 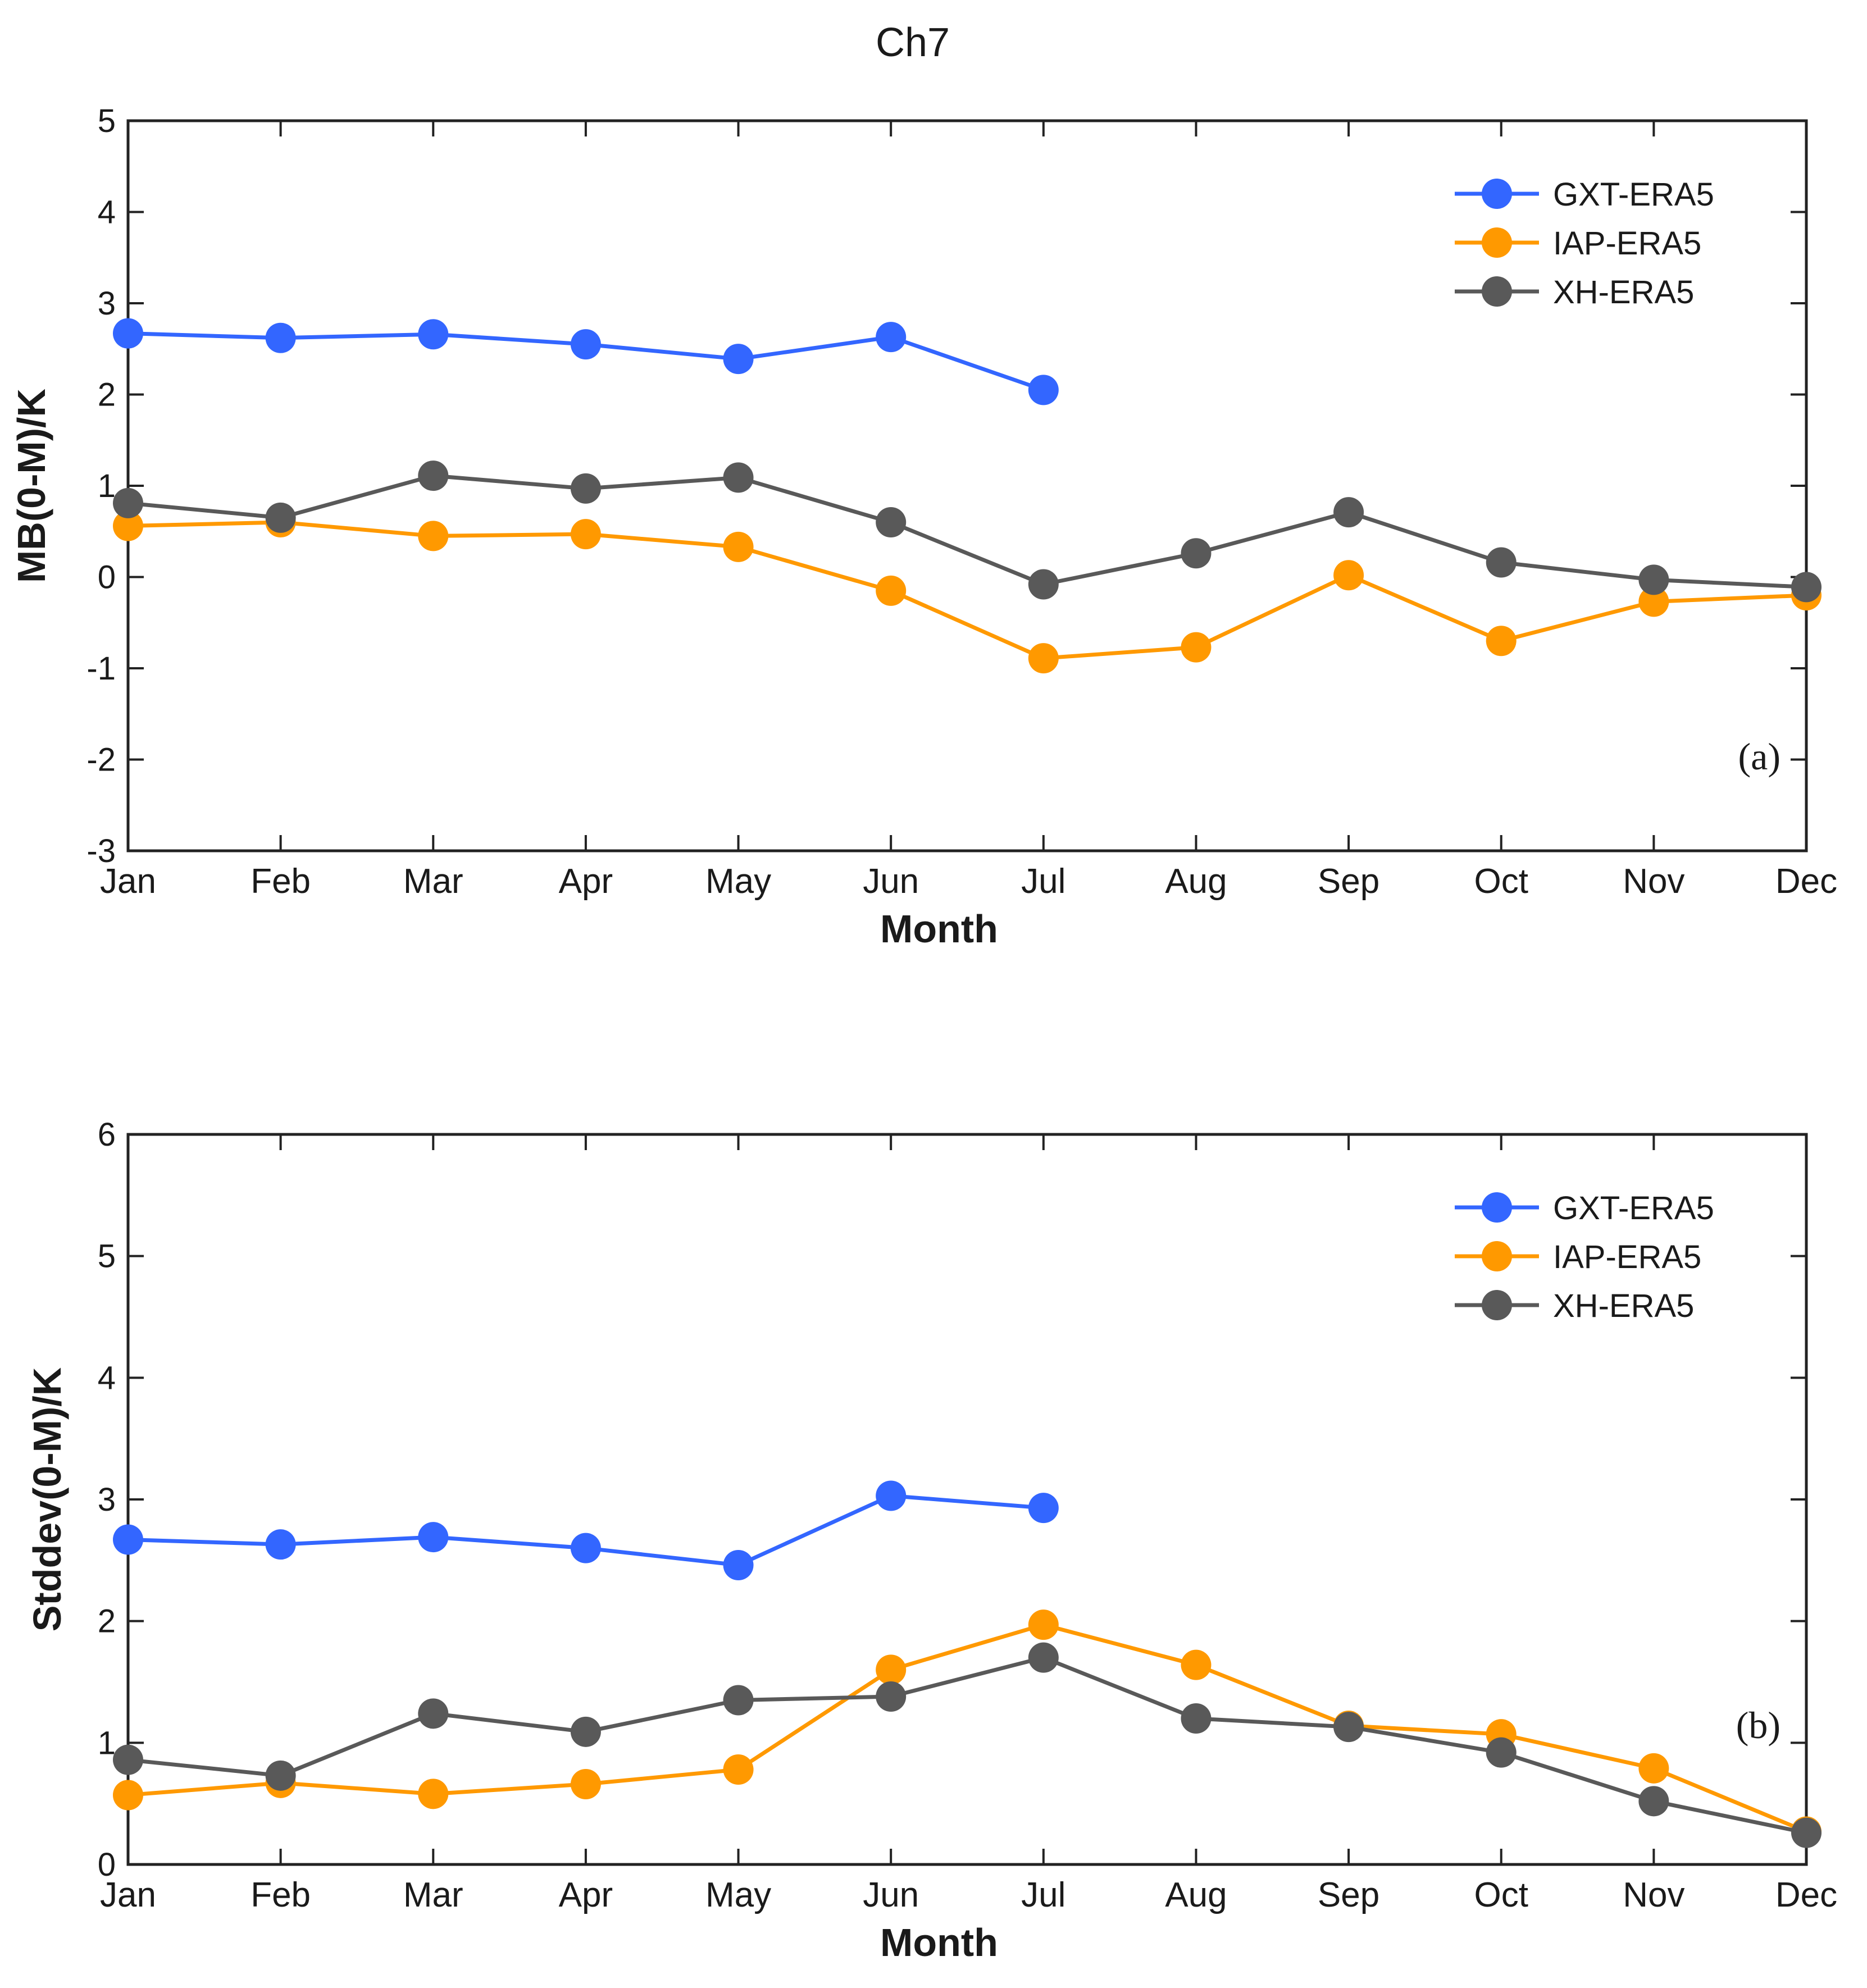 What do you see at coordinates (738, 1895) in the screenshot?
I see `x-tick-label: May` at bounding box center [738, 1895].